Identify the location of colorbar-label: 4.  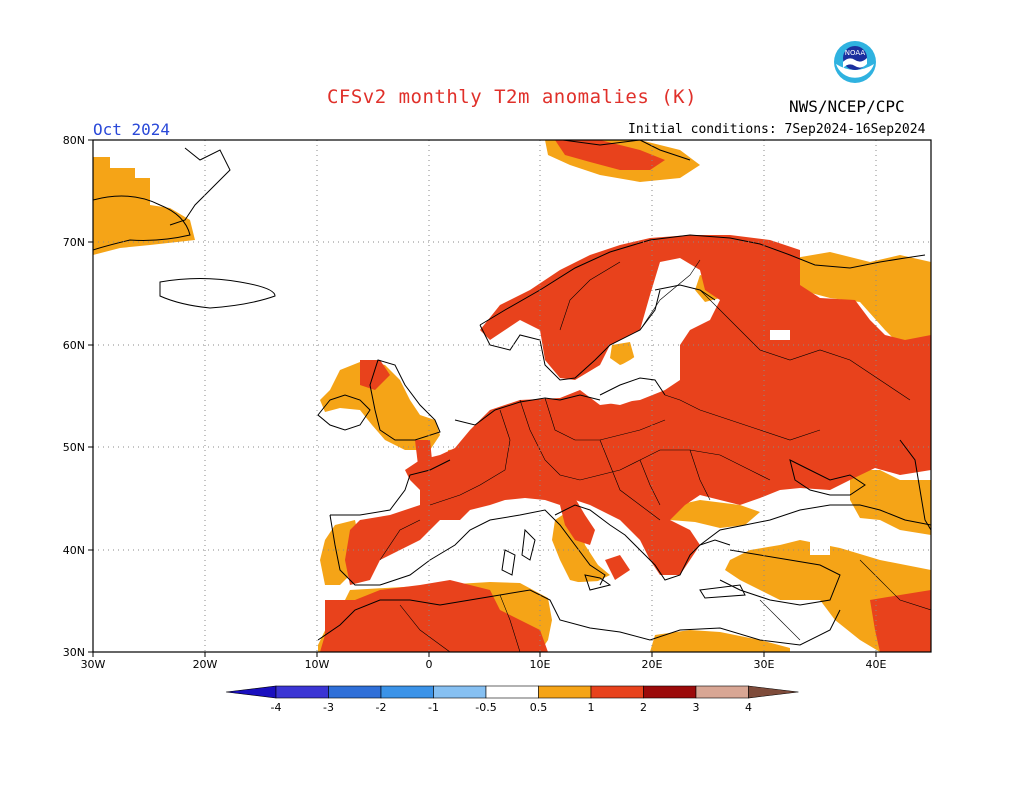
(748, 707).